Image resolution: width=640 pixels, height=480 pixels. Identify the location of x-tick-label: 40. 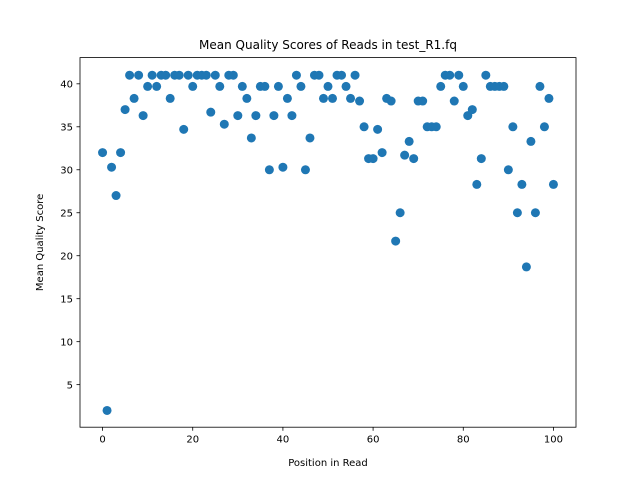
(283, 440).